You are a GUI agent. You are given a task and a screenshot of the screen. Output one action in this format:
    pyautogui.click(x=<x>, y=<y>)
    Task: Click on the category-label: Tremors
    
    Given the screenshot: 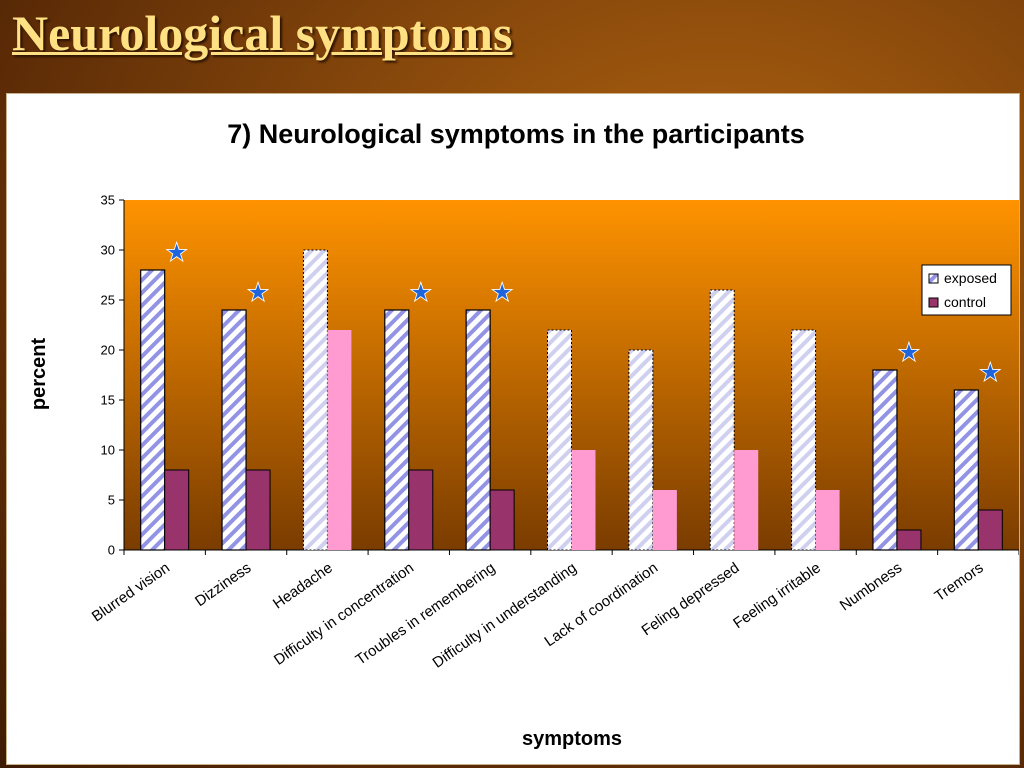 What is the action you would take?
    pyautogui.click(x=959, y=582)
    